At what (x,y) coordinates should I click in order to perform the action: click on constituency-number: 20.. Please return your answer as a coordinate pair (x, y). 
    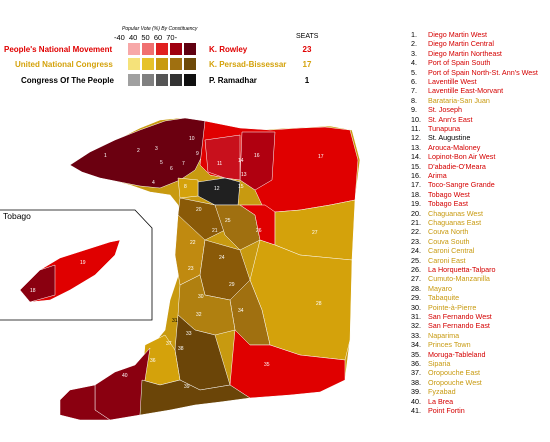
    Looking at the image, I should click on (416, 213).